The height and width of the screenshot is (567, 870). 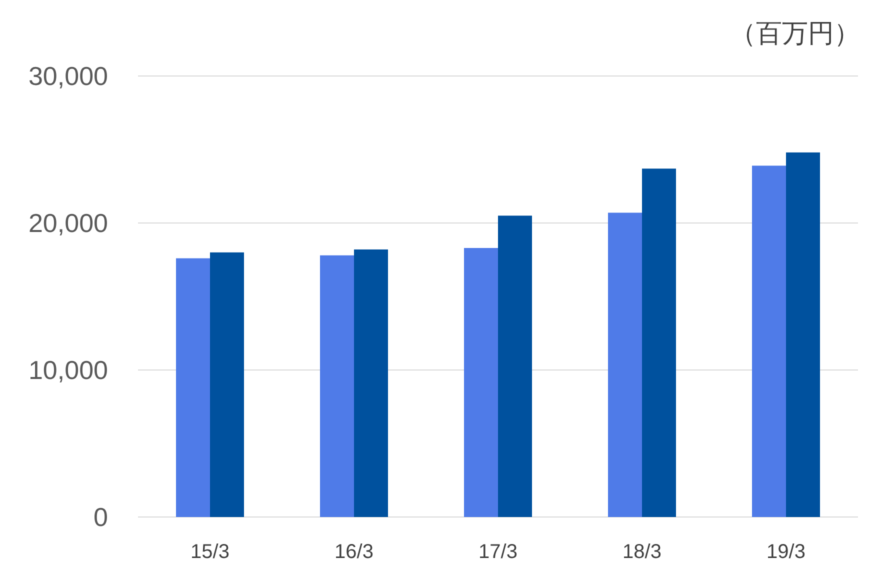 What do you see at coordinates (786, 552) in the screenshot?
I see `x-tick-label: 19/3` at bounding box center [786, 552].